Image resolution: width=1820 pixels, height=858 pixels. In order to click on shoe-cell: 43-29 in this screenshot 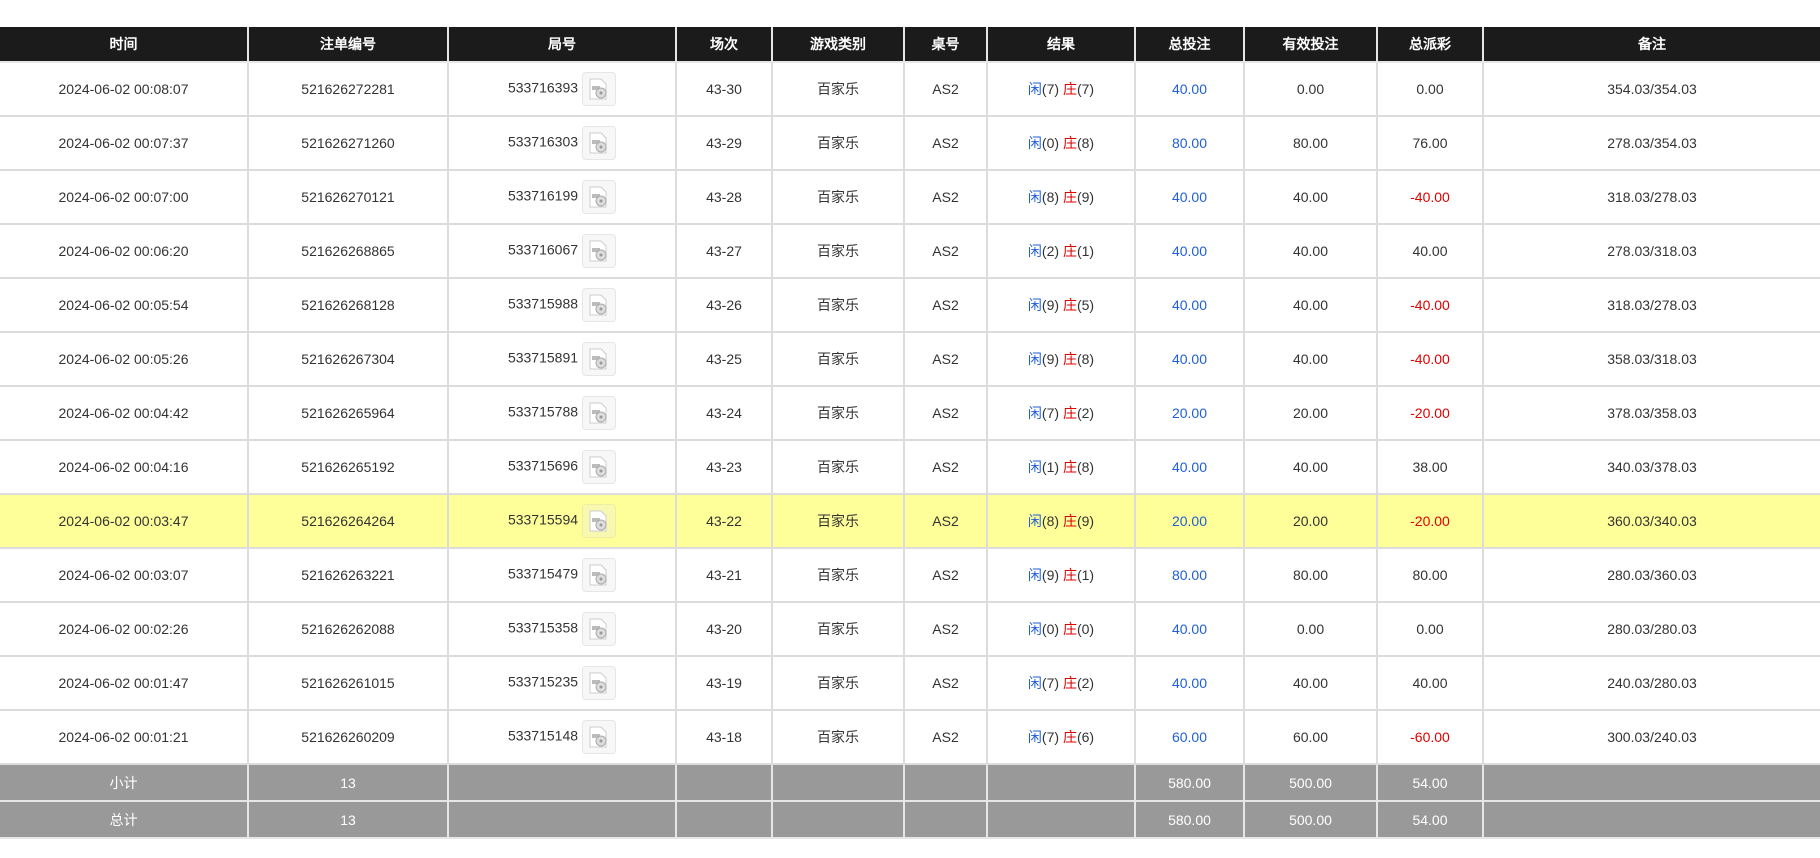, I will do `click(724, 143)`.